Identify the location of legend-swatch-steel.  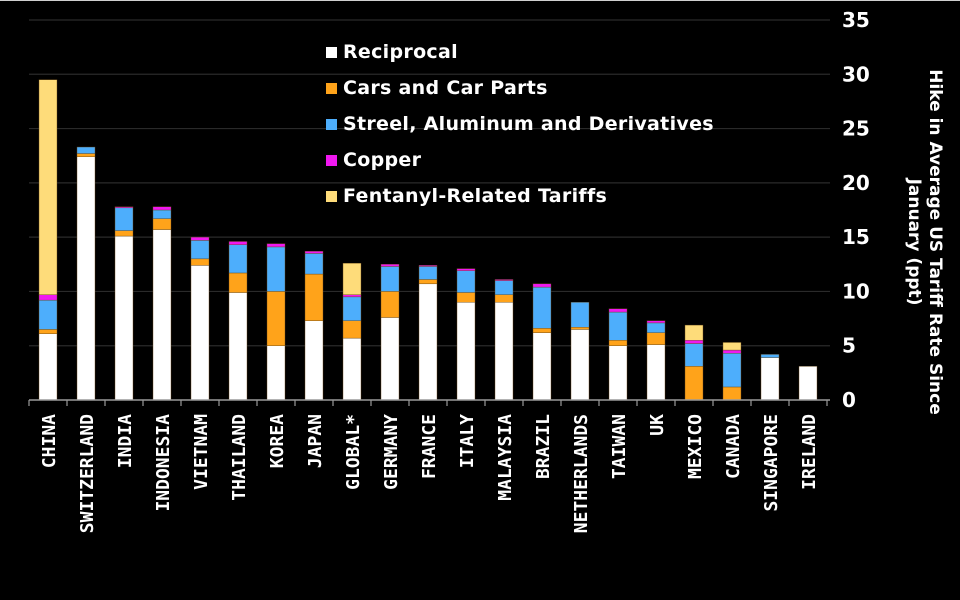
(331, 124).